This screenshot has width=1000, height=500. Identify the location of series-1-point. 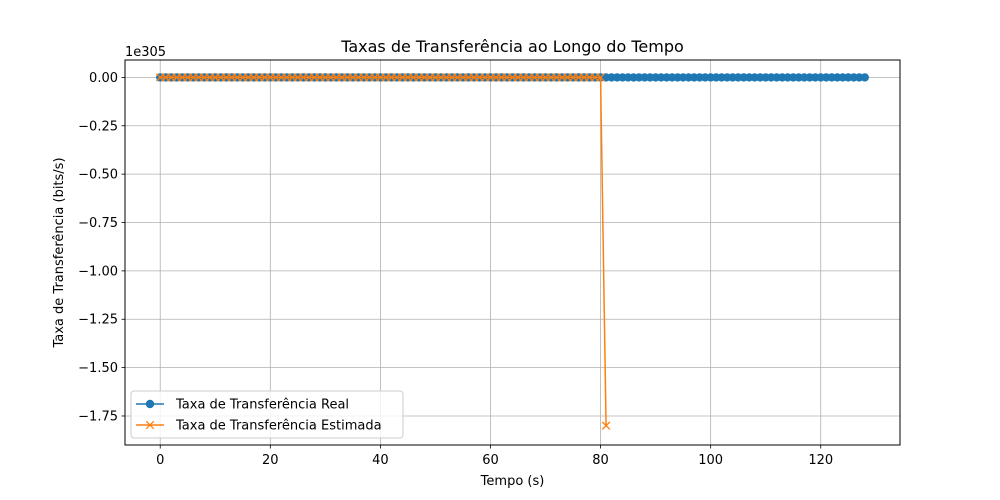
(864, 77).